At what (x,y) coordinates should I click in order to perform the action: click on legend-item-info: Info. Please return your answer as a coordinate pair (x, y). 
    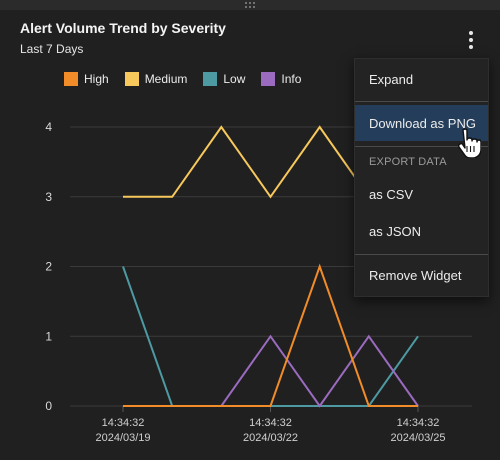
    Looking at the image, I should click on (281, 79).